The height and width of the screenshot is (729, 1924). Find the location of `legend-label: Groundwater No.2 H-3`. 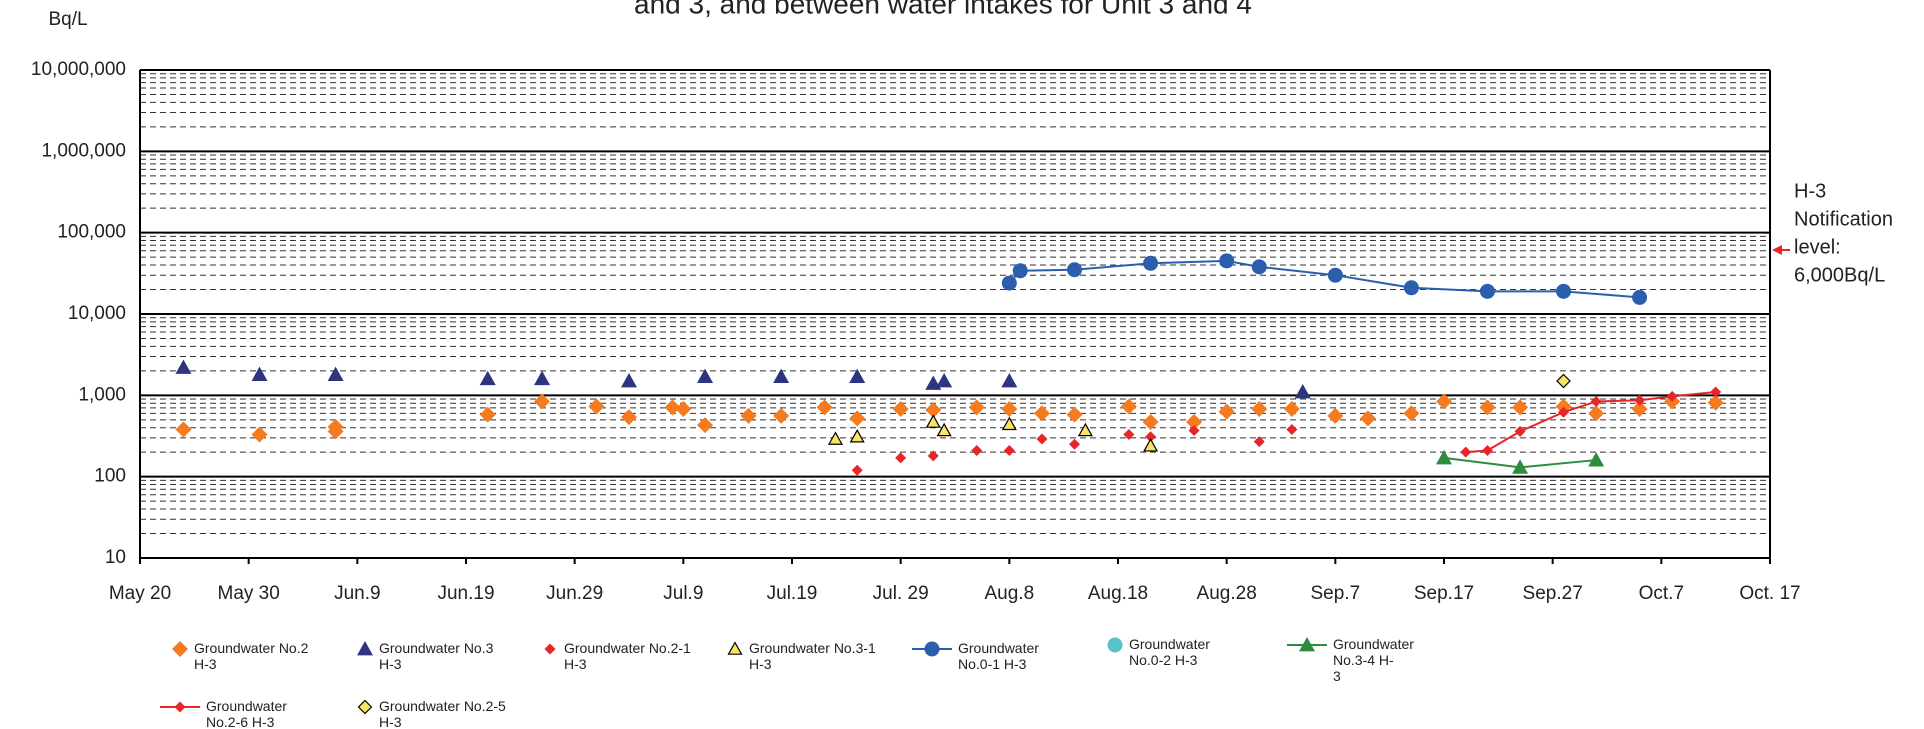

legend-label: Groundwater No.2 H-3 is located at coordinates (251, 656).